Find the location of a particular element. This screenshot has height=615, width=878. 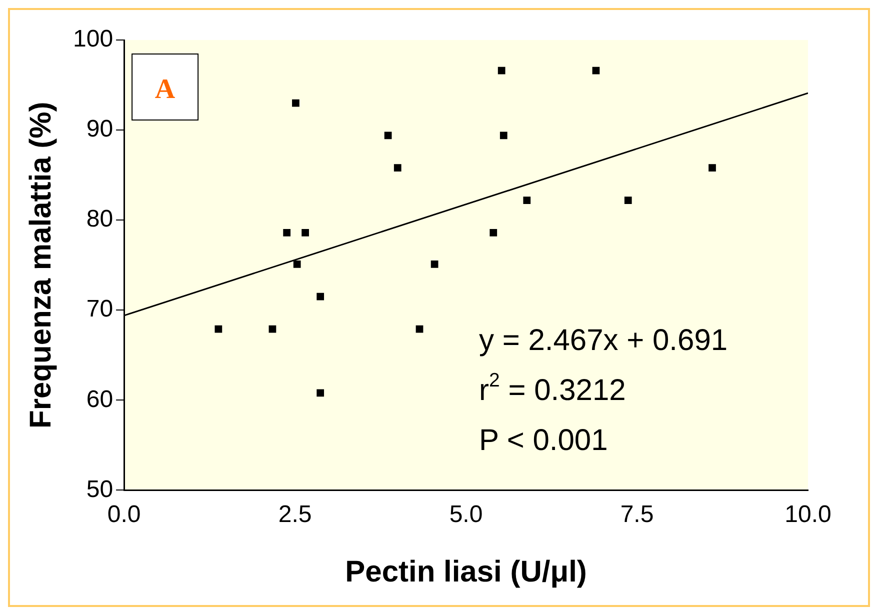

y-tick-label: 70 is located at coordinates (100, 309).